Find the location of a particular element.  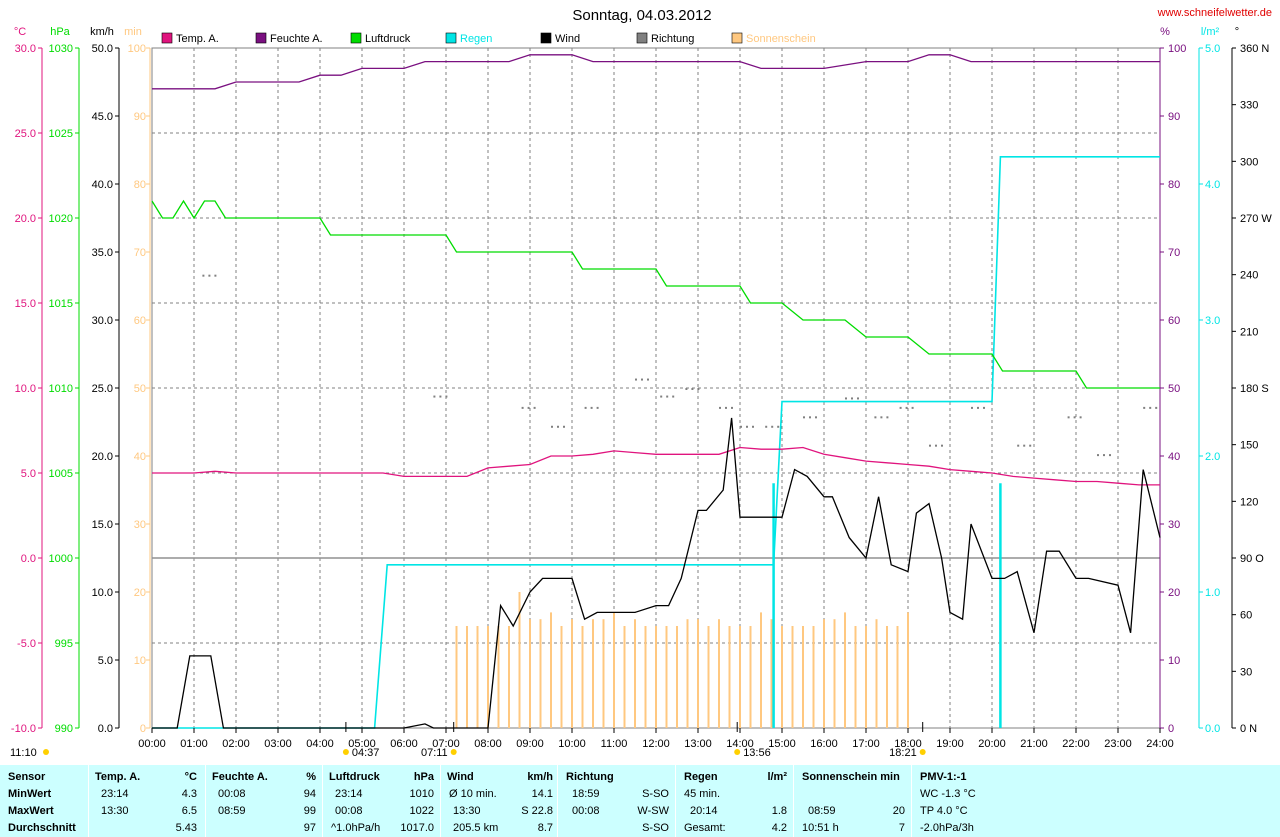

stats-hum-max-value: 99 is located at coordinates (309, 811).